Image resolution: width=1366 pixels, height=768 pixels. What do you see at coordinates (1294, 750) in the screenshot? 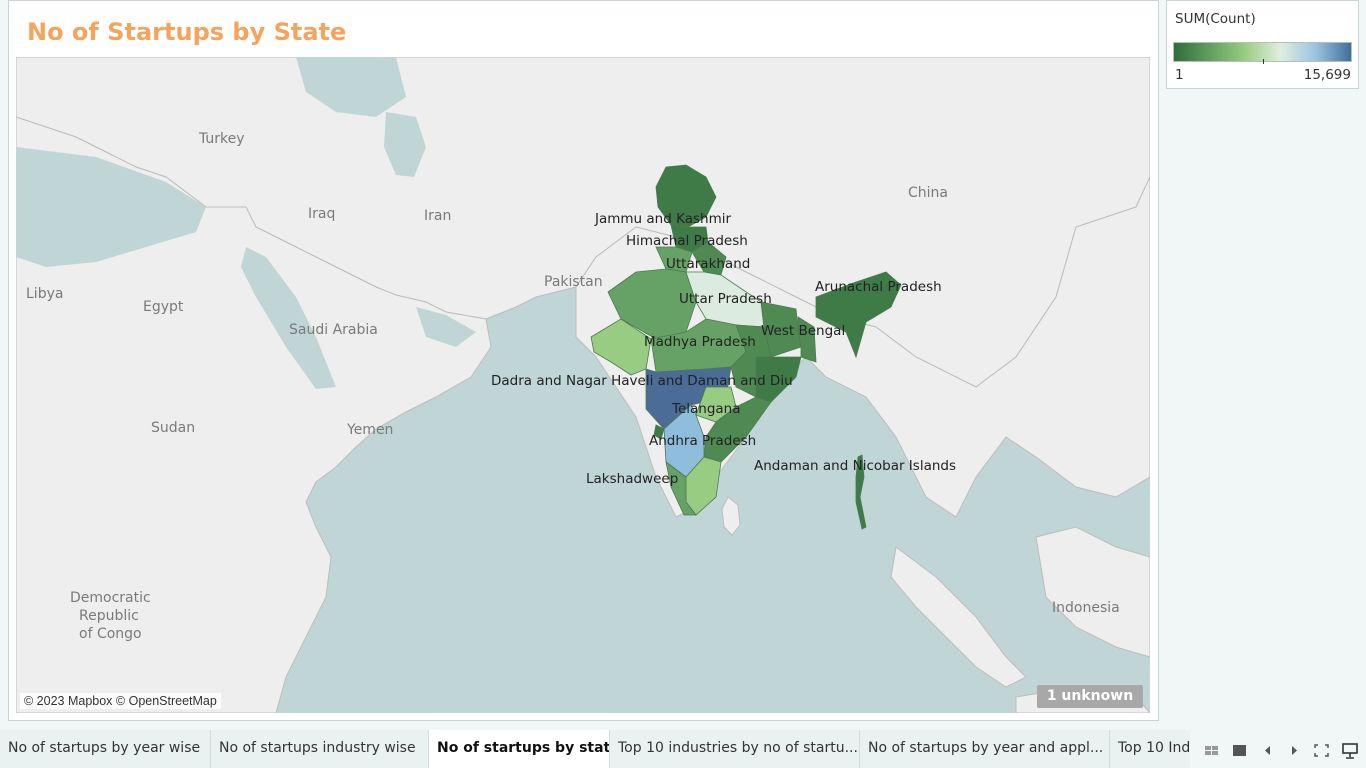
I see `next-icon` at bounding box center [1294, 750].